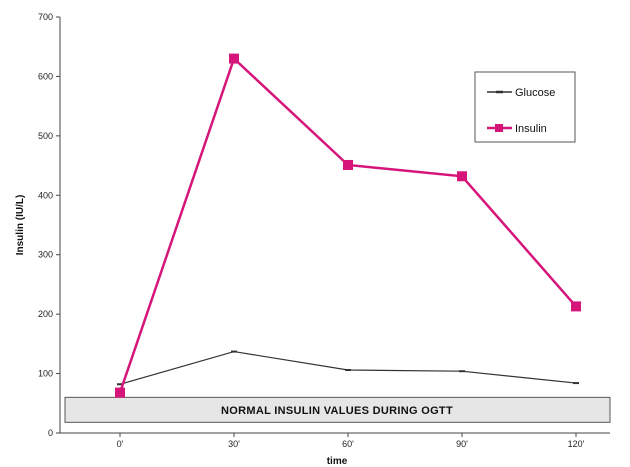 The height and width of the screenshot is (467, 630). I want to click on y-tick-label: 600, so click(45, 76).